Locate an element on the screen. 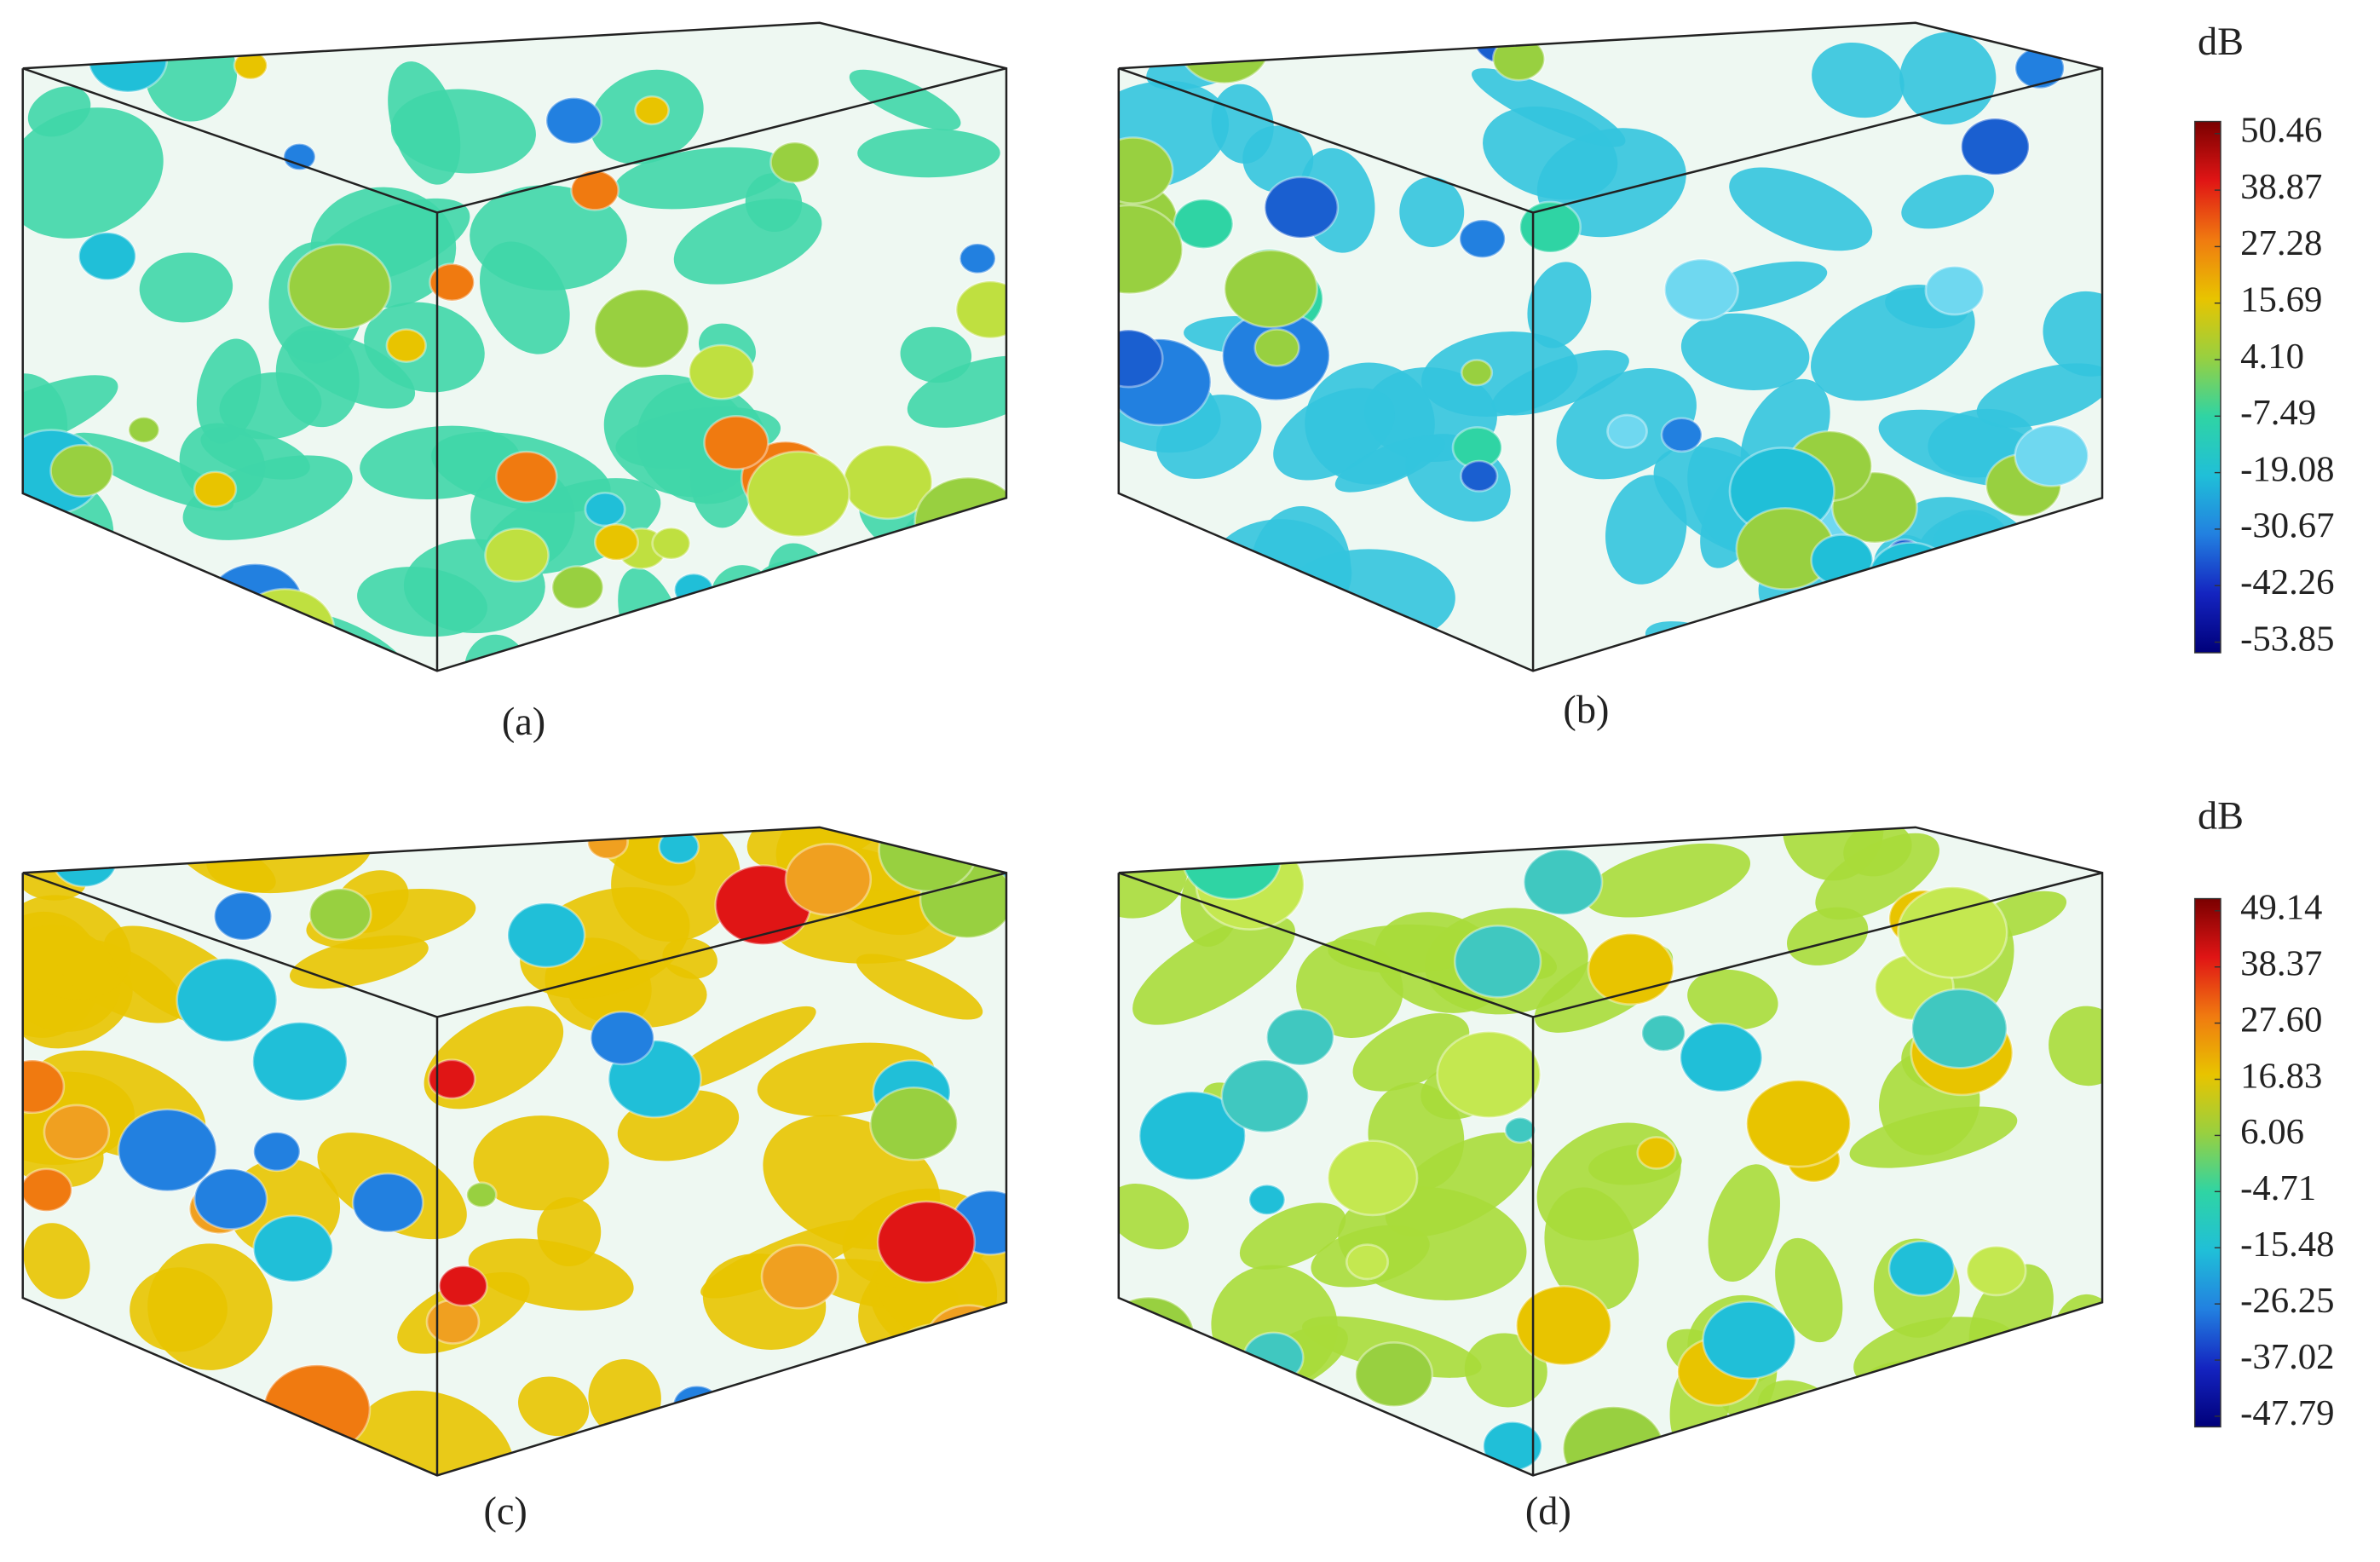 This screenshot has width=2380, height=1562. colorbar-tick-label: 38.37 is located at coordinates (2281, 964).